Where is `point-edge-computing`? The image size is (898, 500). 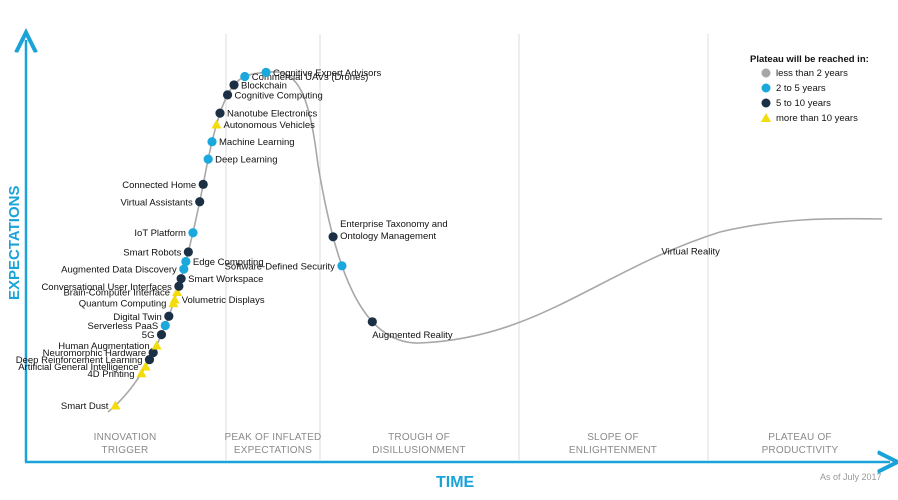
point-edge-computing is located at coordinates (186, 261).